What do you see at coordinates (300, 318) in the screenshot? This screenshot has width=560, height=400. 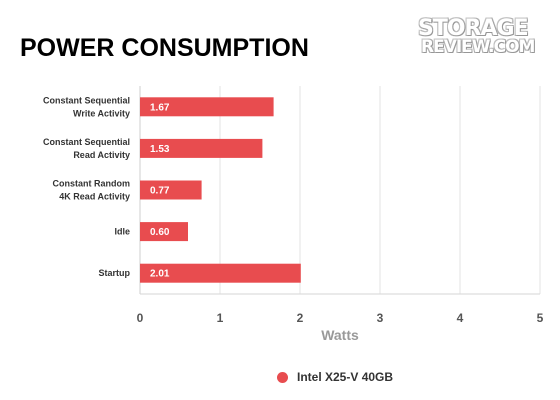 I see `x-tick-label: 2` at bounding box center [300, 318].